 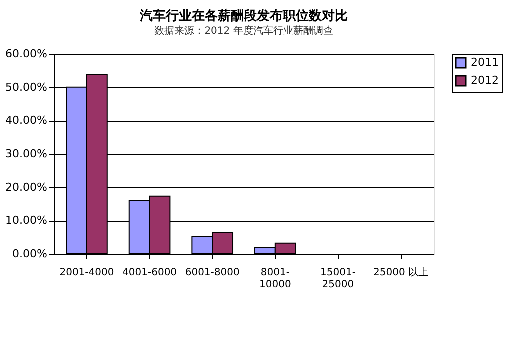 What do you see at coordinates (27, 87) in the screenshot?
I see `y-tick-label: 50.00%` at bounding box center [27, 87].